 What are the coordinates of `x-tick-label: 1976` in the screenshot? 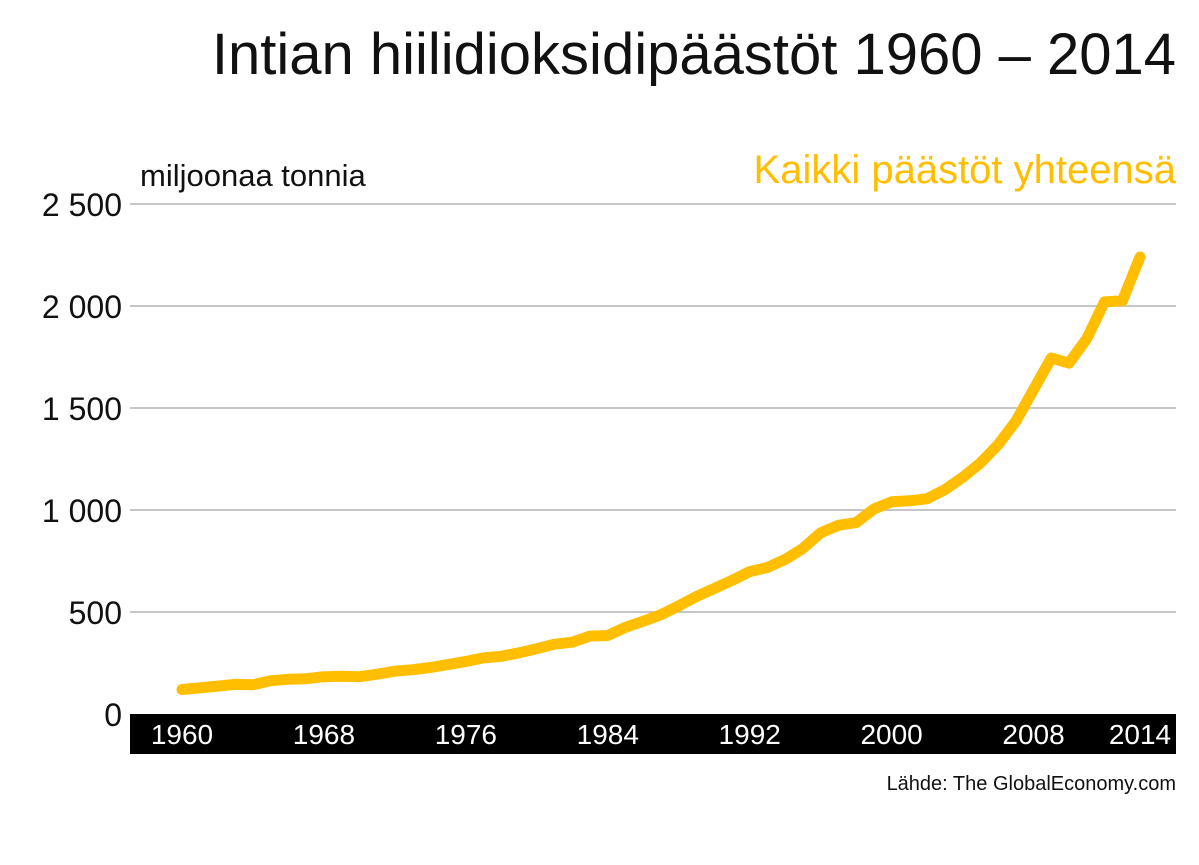 It's located at (466, 734).